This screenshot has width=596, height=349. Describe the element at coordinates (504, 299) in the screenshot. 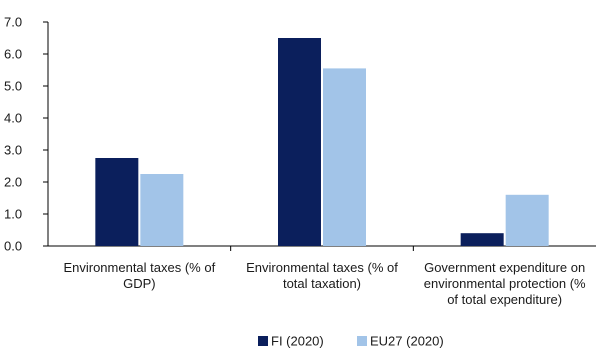

I see `x-category-label: of total expenditure)` at that location.